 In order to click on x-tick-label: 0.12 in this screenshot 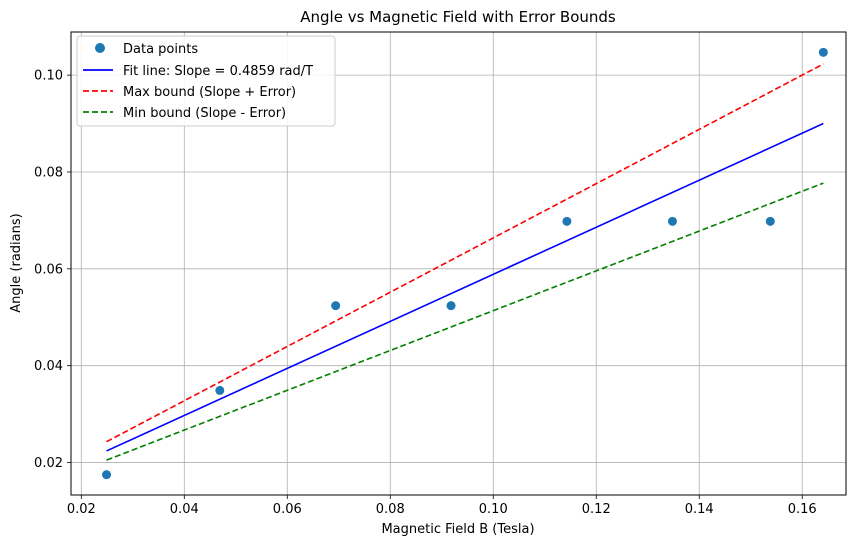, I will do `click(596, 509)`.